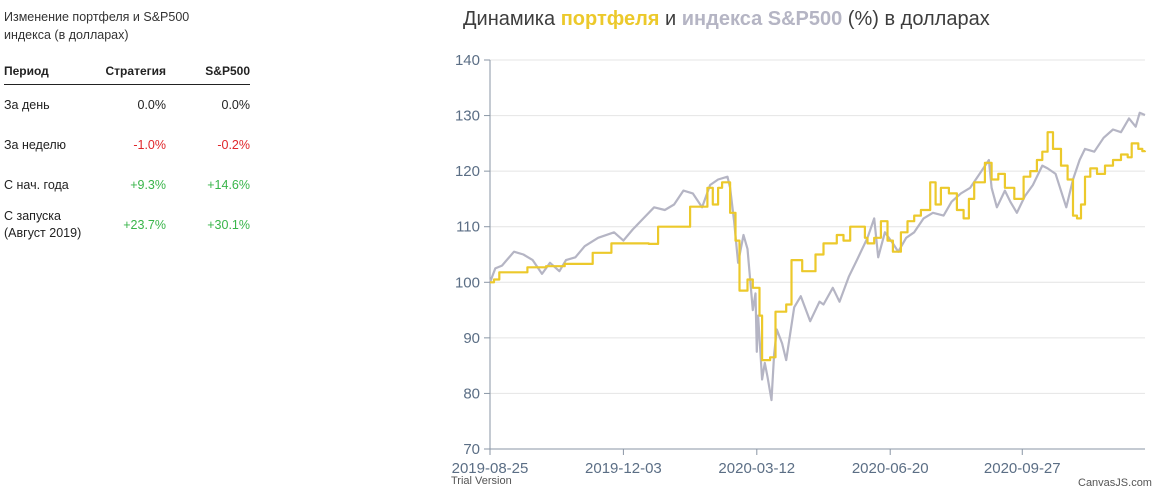 Image resolution: width=1161 pixels, height=493 pixels. Describe the element at coordinates (236, 105) in the screenshot. I see `row-sp500-value: 0.0%` at that location.